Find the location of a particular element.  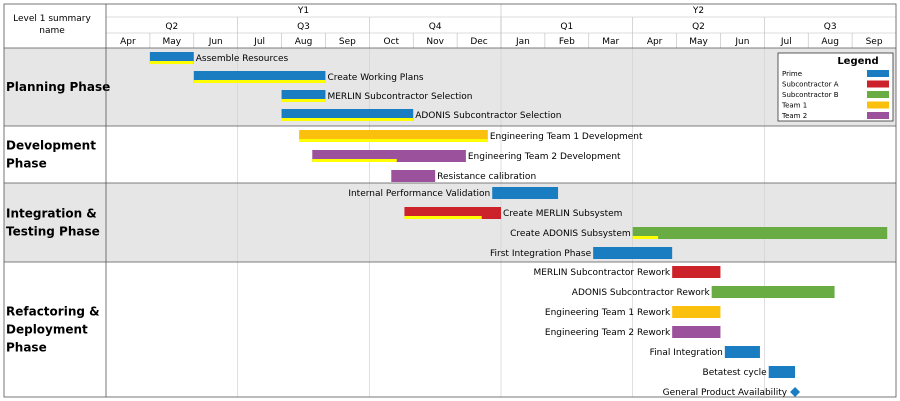

task-label: Internal Performance Validation is located at coordinates (419, 194).